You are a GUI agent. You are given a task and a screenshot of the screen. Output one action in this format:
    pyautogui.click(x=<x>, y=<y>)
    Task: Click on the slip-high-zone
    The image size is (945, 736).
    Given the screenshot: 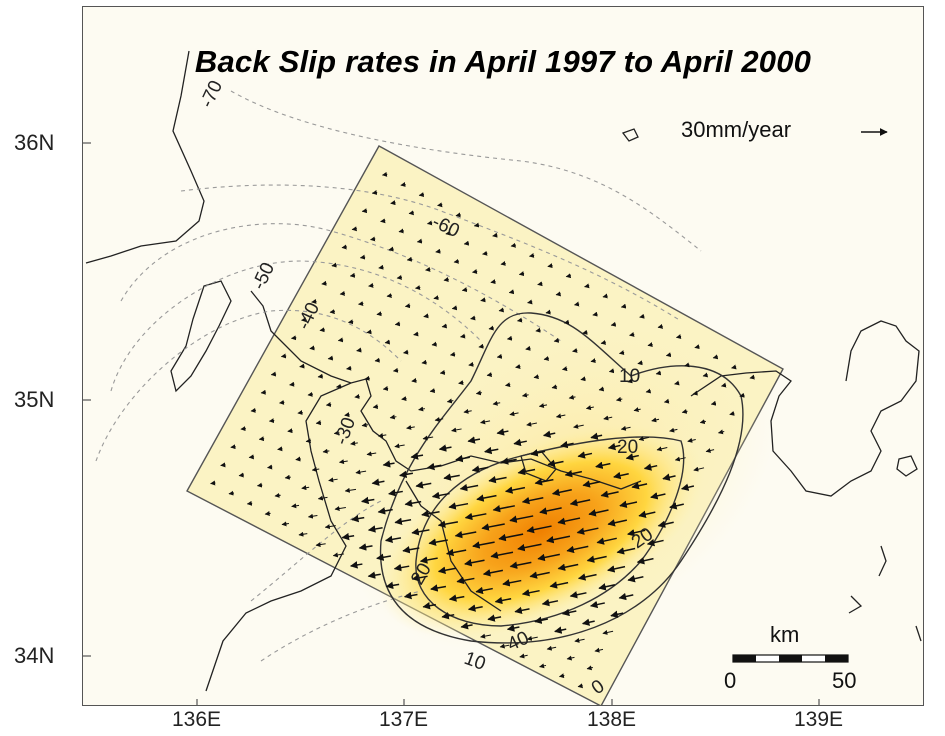 What is the action you would take?
    pyautogui.click(x=541, y=531)
    